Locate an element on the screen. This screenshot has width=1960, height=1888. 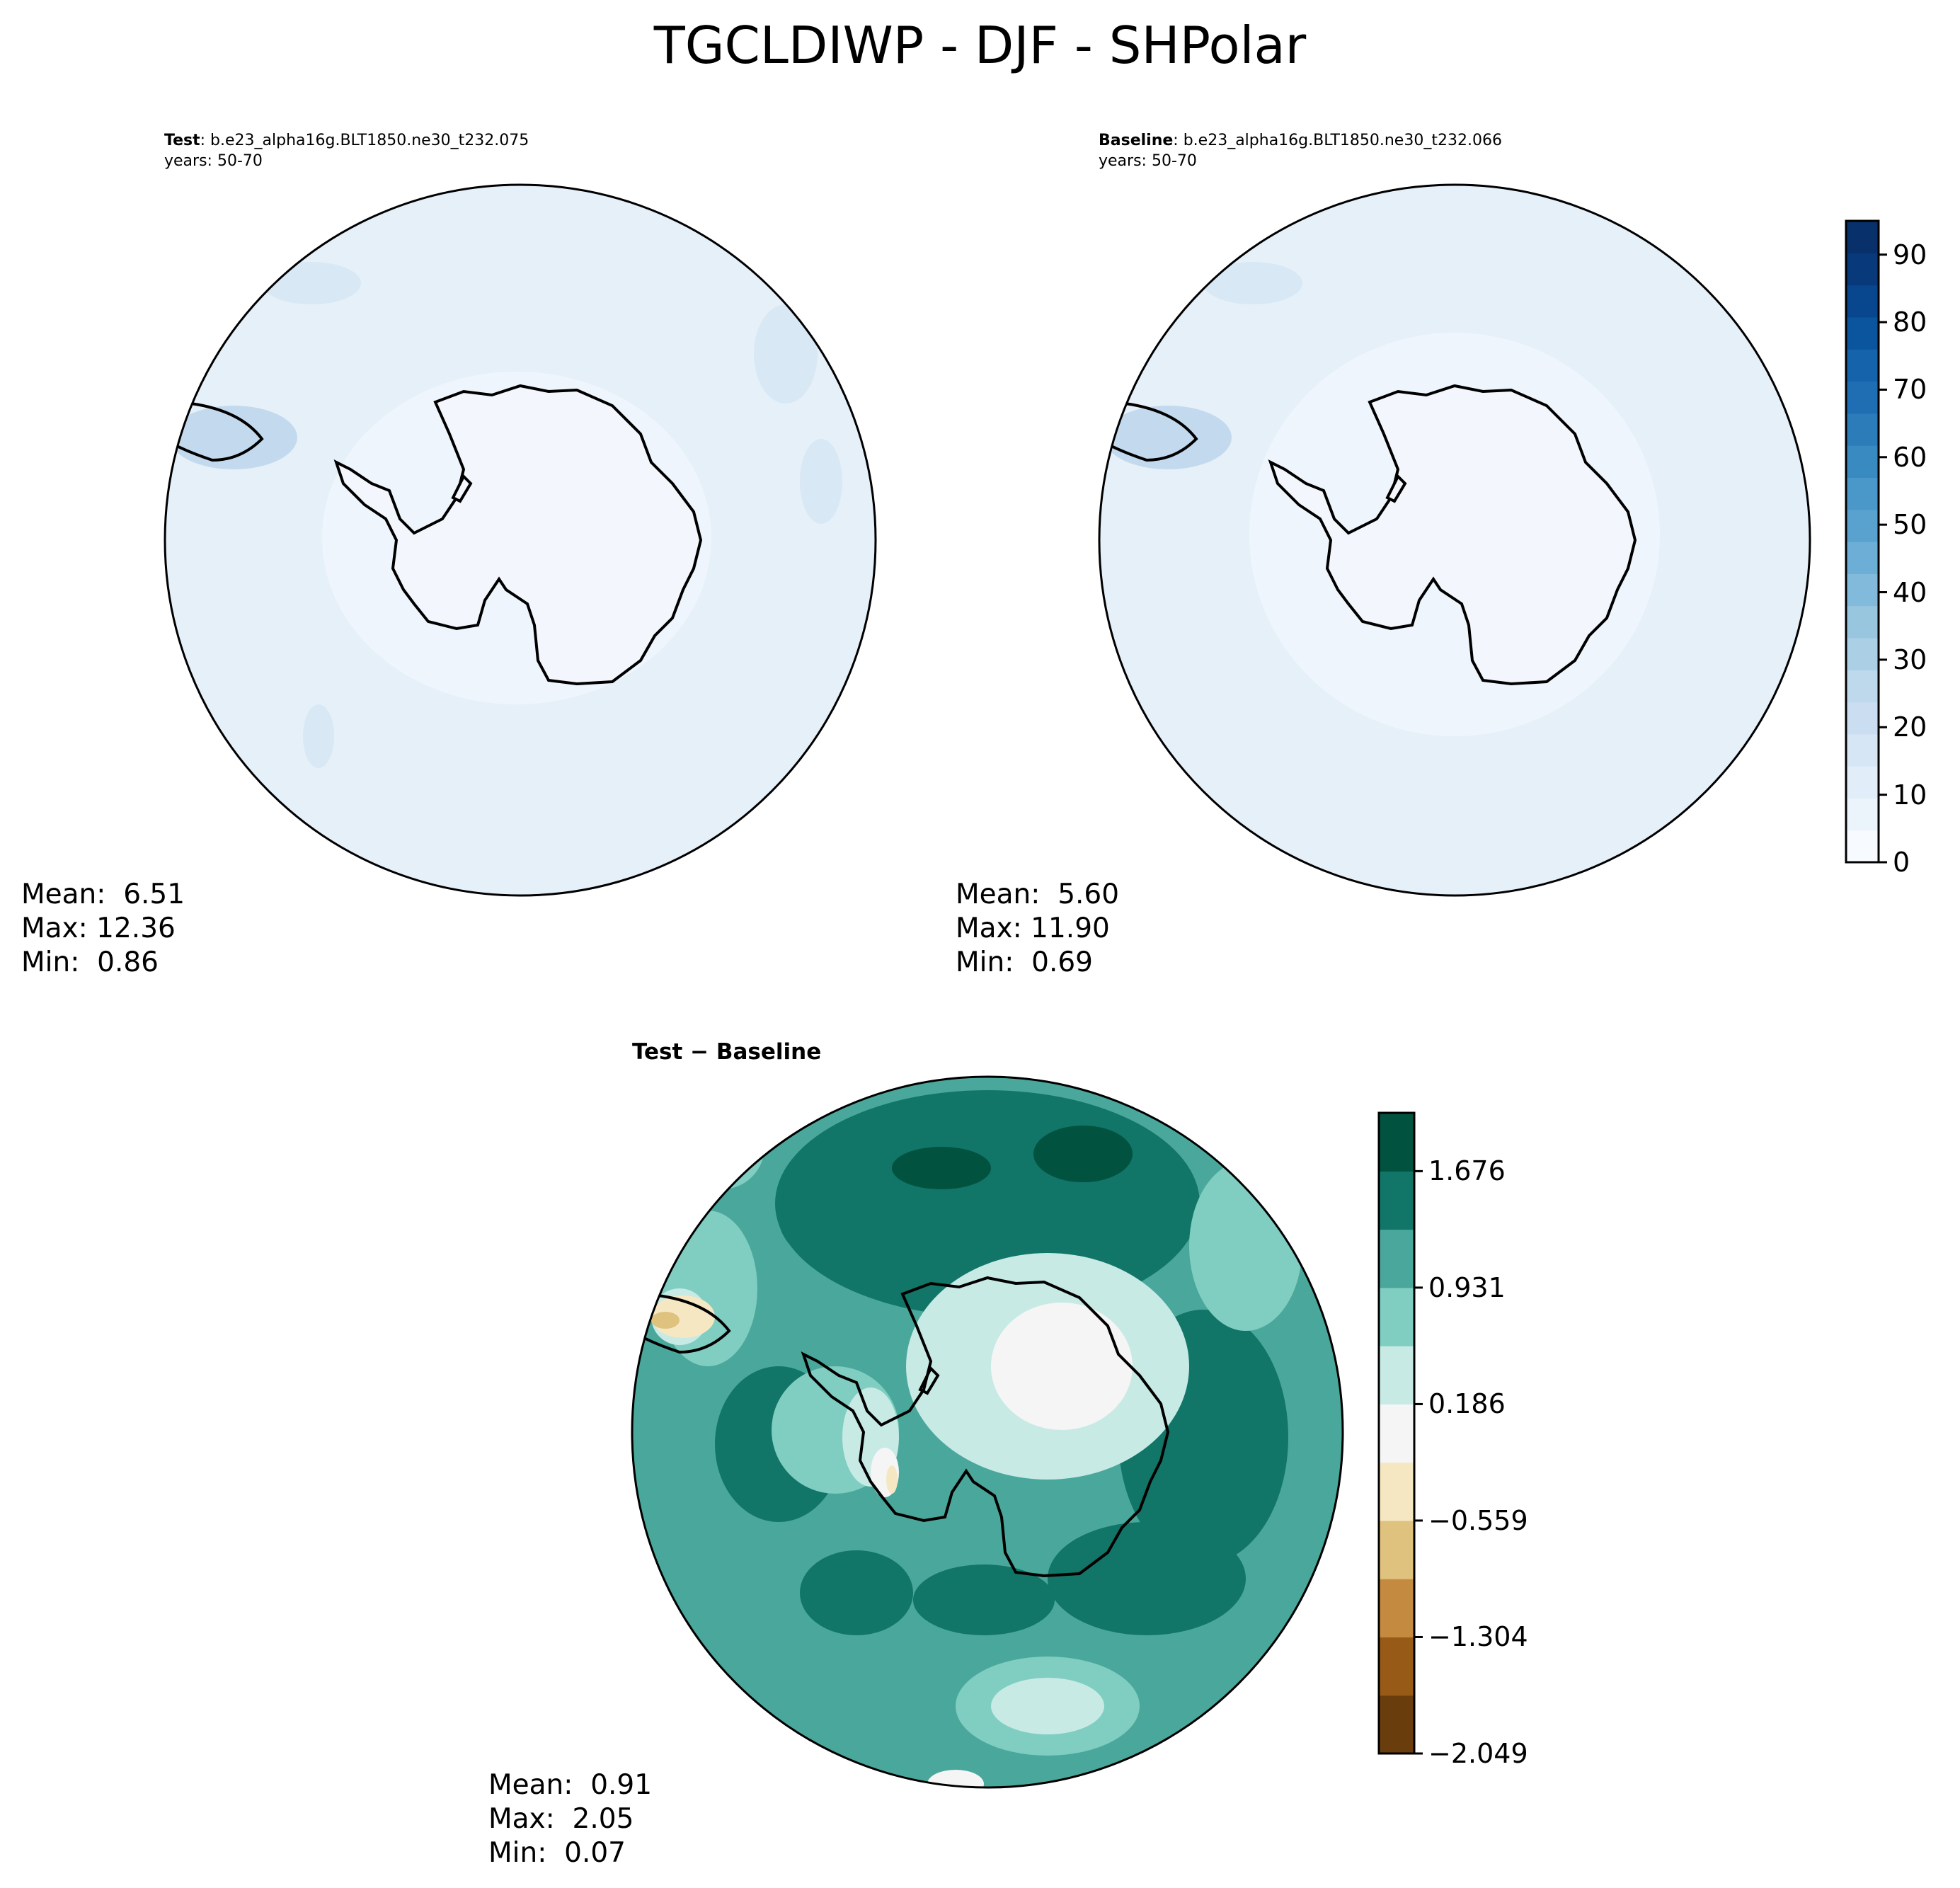
colorbar-brbg is located at coordinates (1400, 1433).